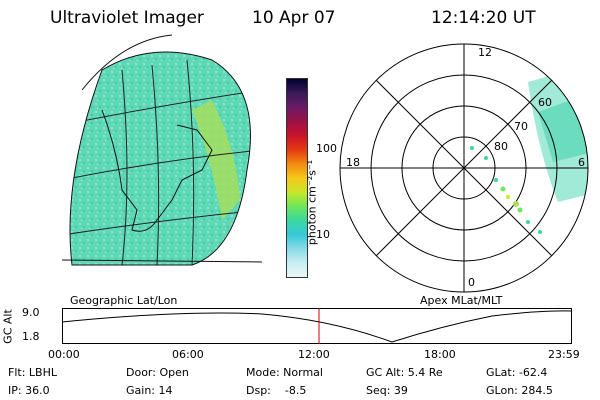 This screenshot has width=600, height=400. Describe the element at coordinates (581, 162) in the screenshot. I see `mlt-label-6: 6` at that location.